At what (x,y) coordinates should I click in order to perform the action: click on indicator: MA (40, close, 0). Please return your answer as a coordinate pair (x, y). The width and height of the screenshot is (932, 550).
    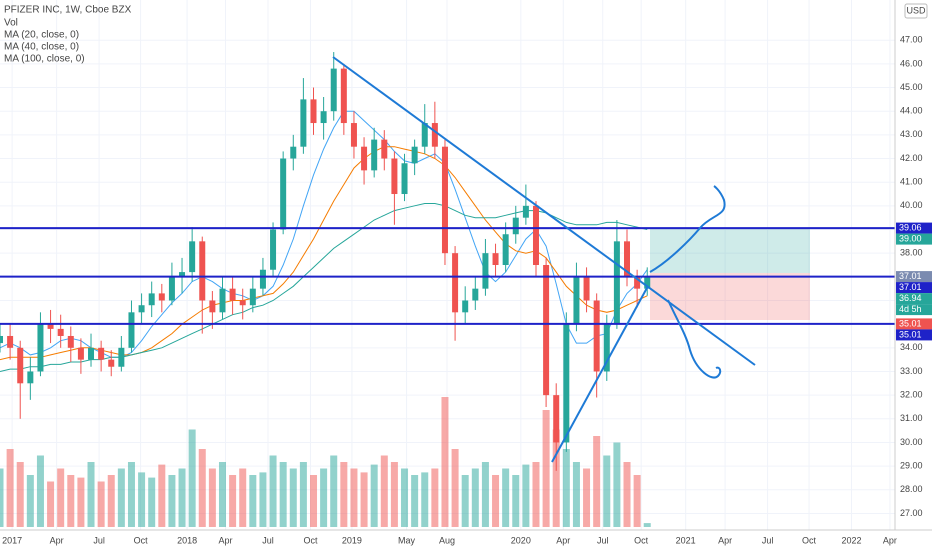
    Looking at the image, I should click on (41, 47).